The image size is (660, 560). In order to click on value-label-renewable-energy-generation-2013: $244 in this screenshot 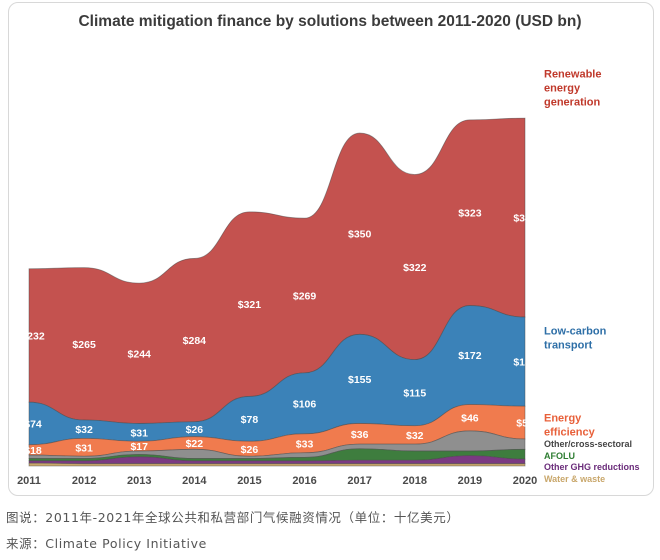, I will do `click(140, 354)`.